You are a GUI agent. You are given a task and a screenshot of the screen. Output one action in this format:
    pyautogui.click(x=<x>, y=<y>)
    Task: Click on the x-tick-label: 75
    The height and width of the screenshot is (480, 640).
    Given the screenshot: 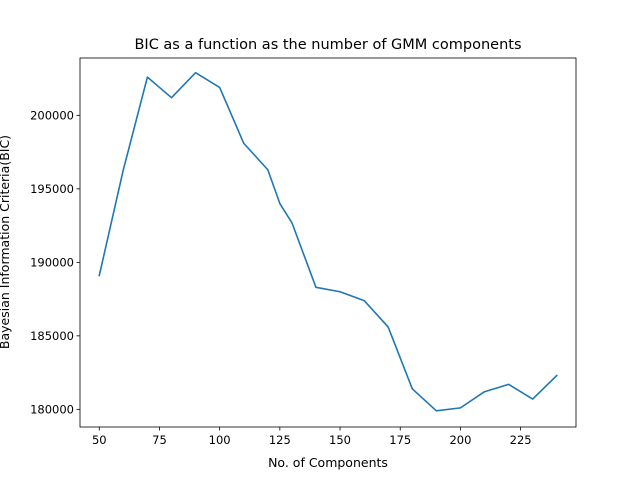 What is the action you would take?
    pyautogui.click(x=159, y=440)
    